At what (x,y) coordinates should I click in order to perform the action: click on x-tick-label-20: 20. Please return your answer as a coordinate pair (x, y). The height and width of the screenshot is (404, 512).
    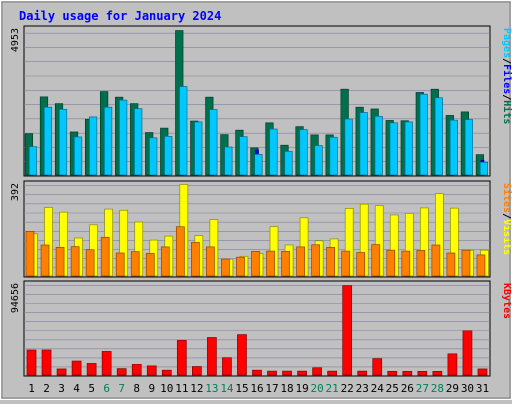
    Looking at the image, I should click on (317, 388).